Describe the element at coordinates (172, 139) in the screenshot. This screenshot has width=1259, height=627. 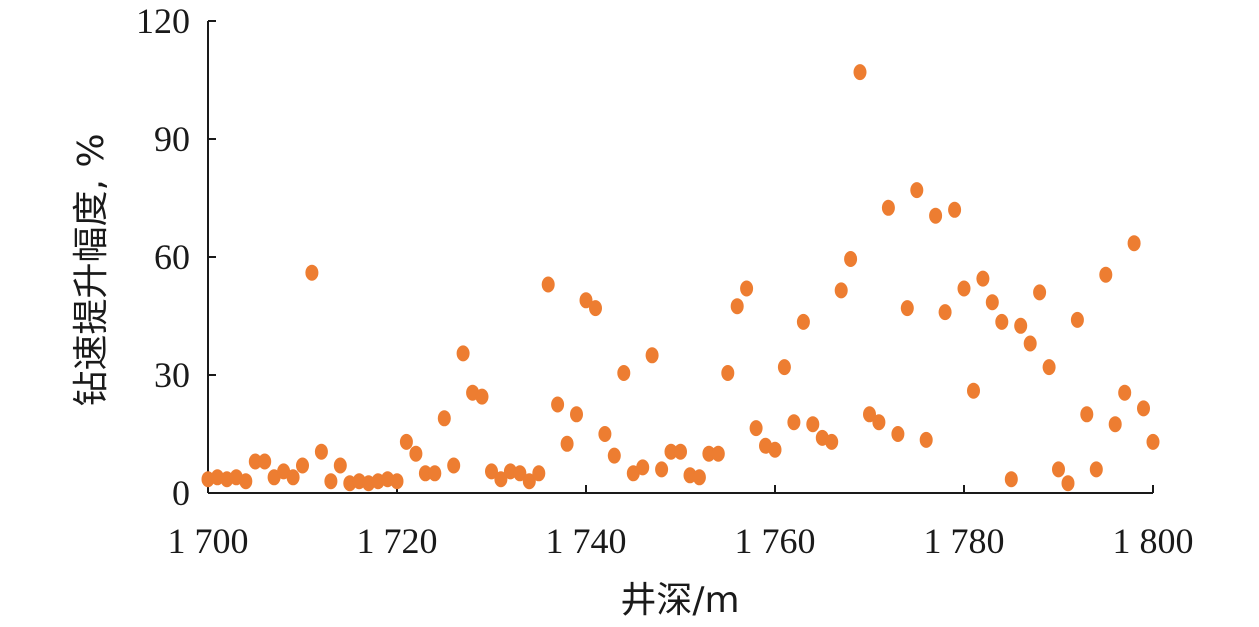
I see `y-tick-label: 90` at that location.